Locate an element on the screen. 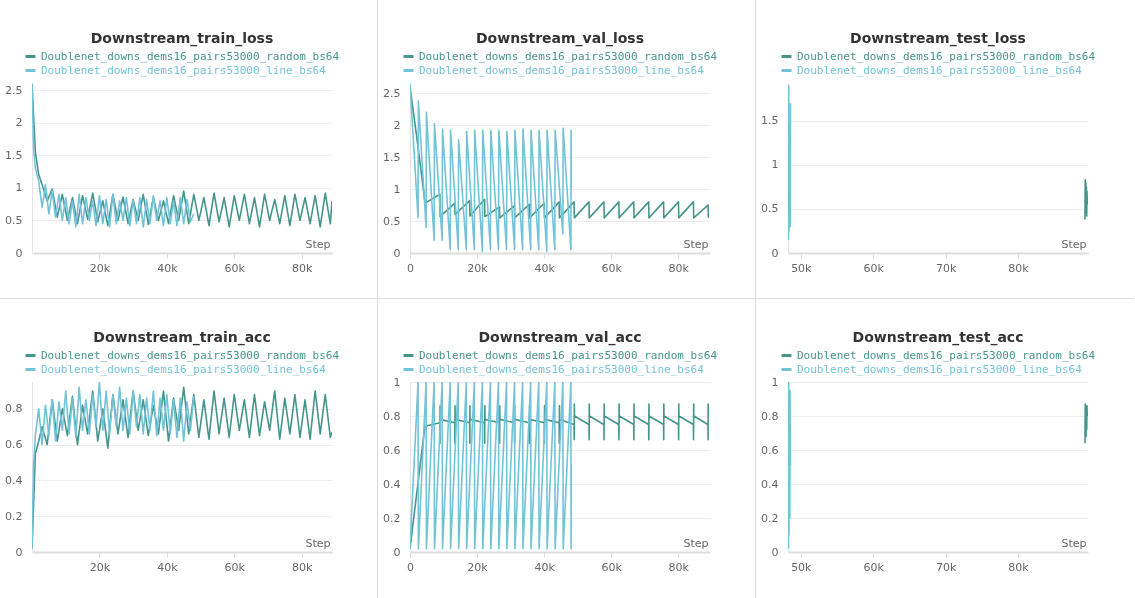 The image size is (1135, 598). chart-title: Downstream_val_loss is located at coordinates (560, 38).